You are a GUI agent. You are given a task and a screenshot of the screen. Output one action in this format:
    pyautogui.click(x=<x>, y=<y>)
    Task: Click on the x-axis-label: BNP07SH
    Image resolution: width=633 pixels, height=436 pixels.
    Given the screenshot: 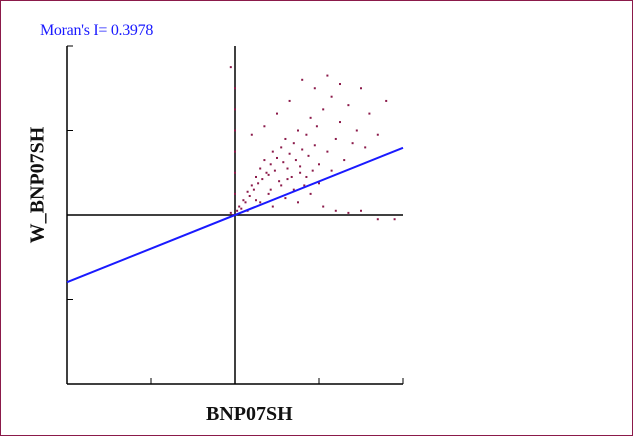 What is the action you would take?
    pyautogui.click(x=249, y=414)
    